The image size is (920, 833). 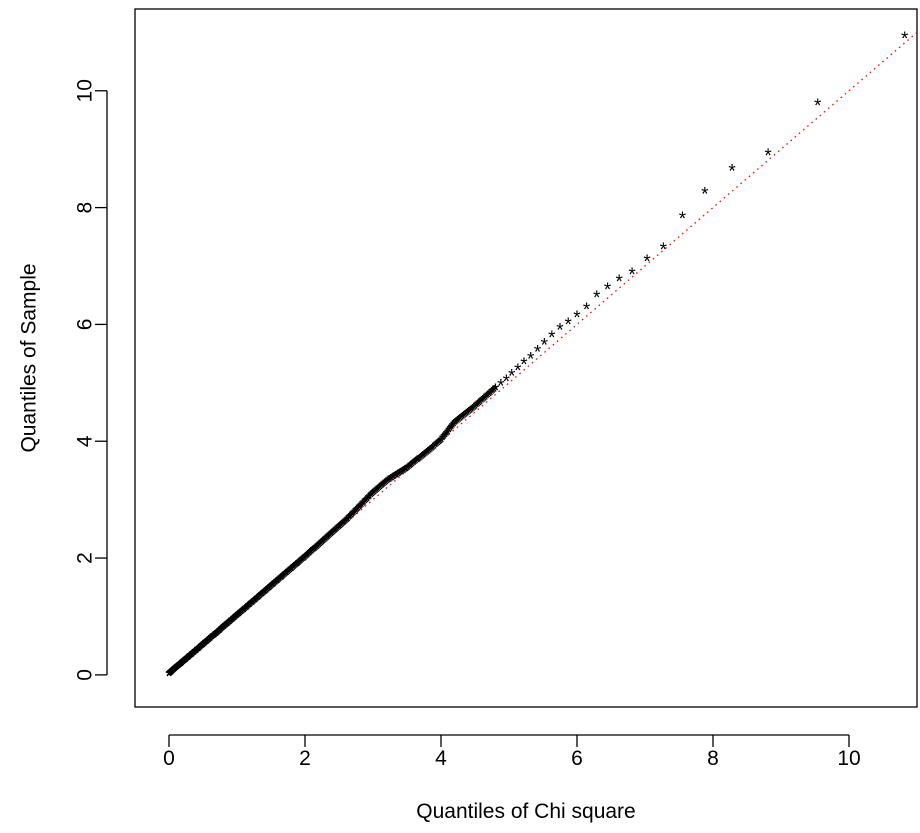 I want to click on x-tick-label: 10, so click(x=848, y=758).